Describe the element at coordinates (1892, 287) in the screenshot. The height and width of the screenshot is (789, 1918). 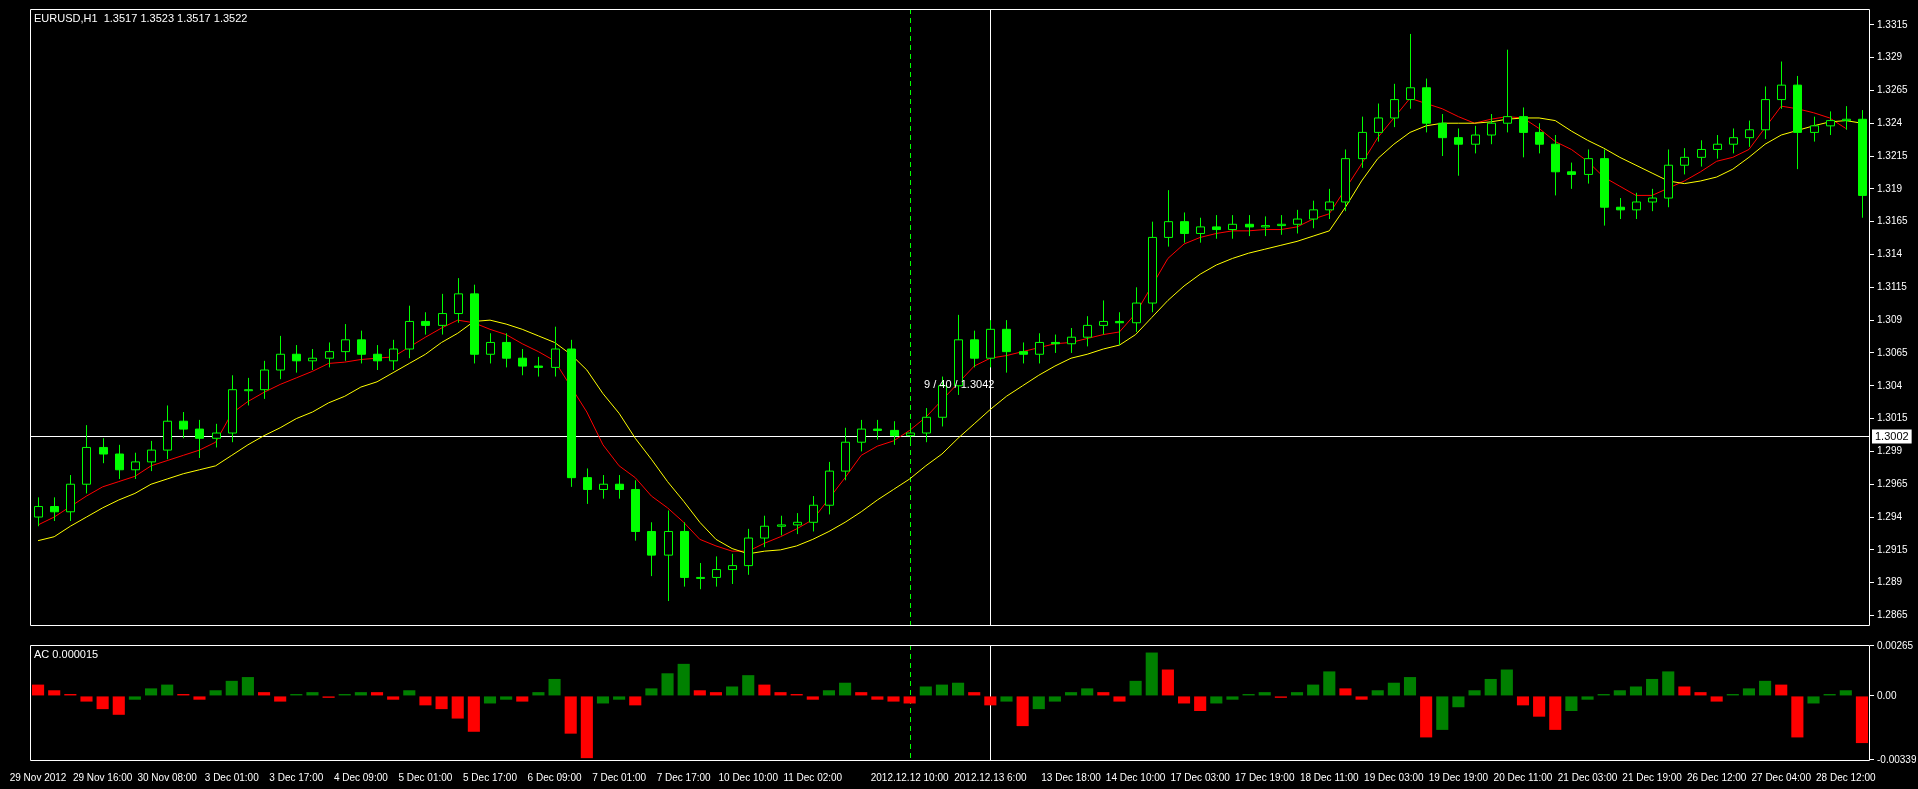
I see `y-tick-label: 1.3115` at that location.